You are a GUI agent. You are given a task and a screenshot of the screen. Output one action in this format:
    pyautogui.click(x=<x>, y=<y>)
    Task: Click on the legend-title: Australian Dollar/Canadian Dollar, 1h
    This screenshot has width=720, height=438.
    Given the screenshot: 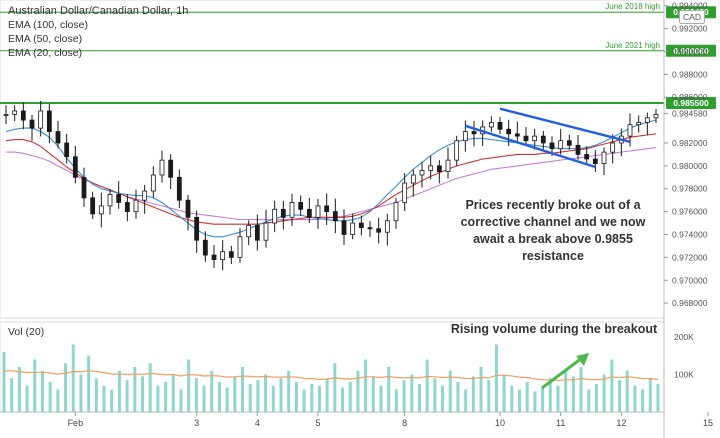 What is the action you would take?
    pyautogui.click(x=98, y=11)
    